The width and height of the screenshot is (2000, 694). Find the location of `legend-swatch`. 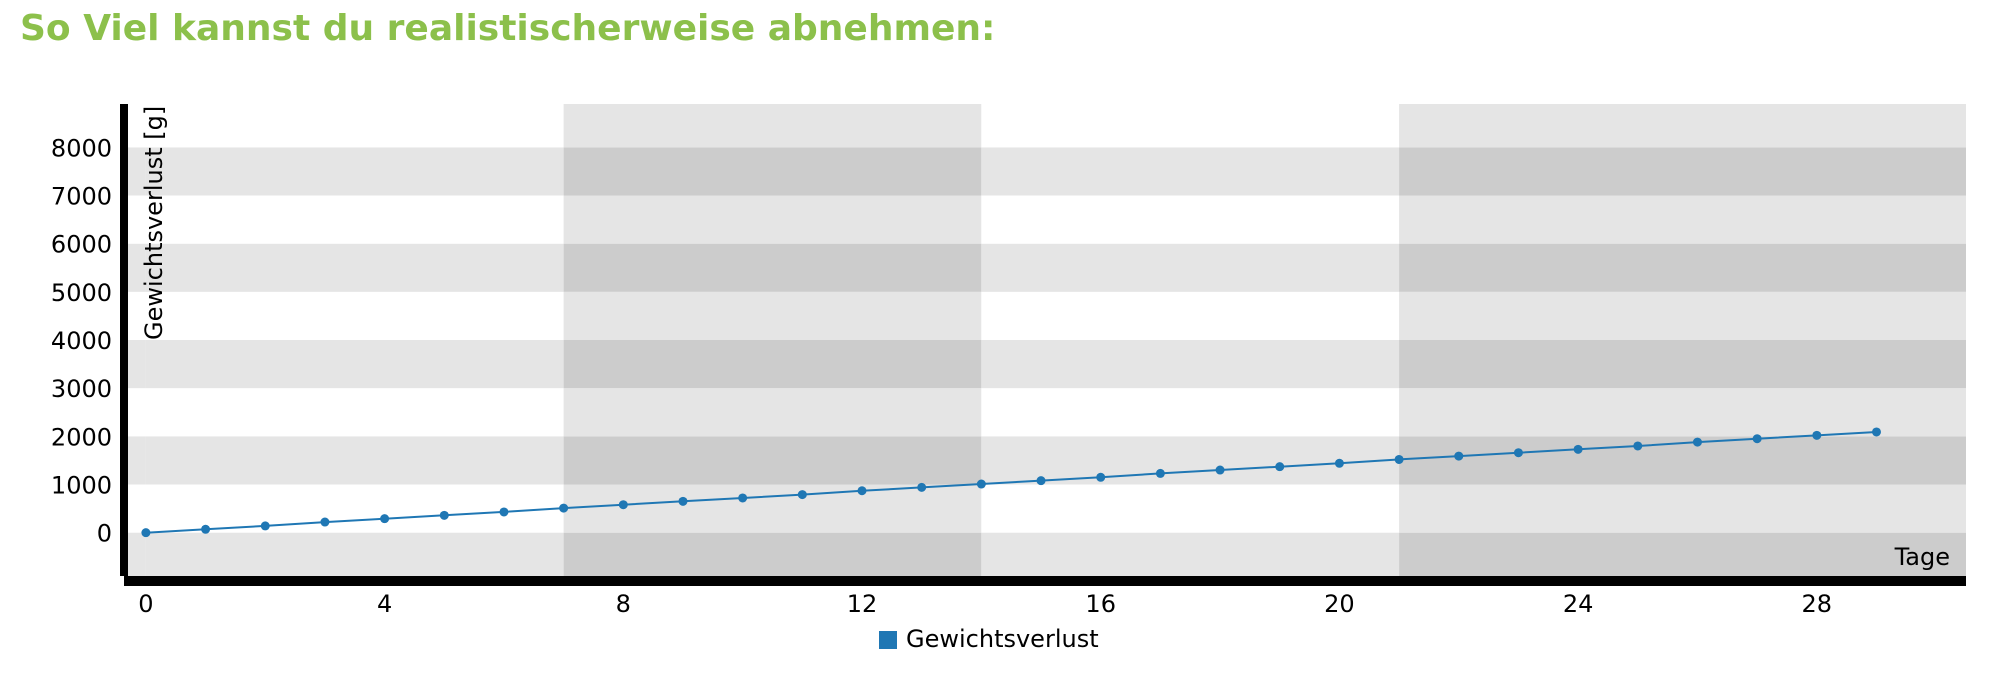

legend-swatch is located at coordinates (888, 640).